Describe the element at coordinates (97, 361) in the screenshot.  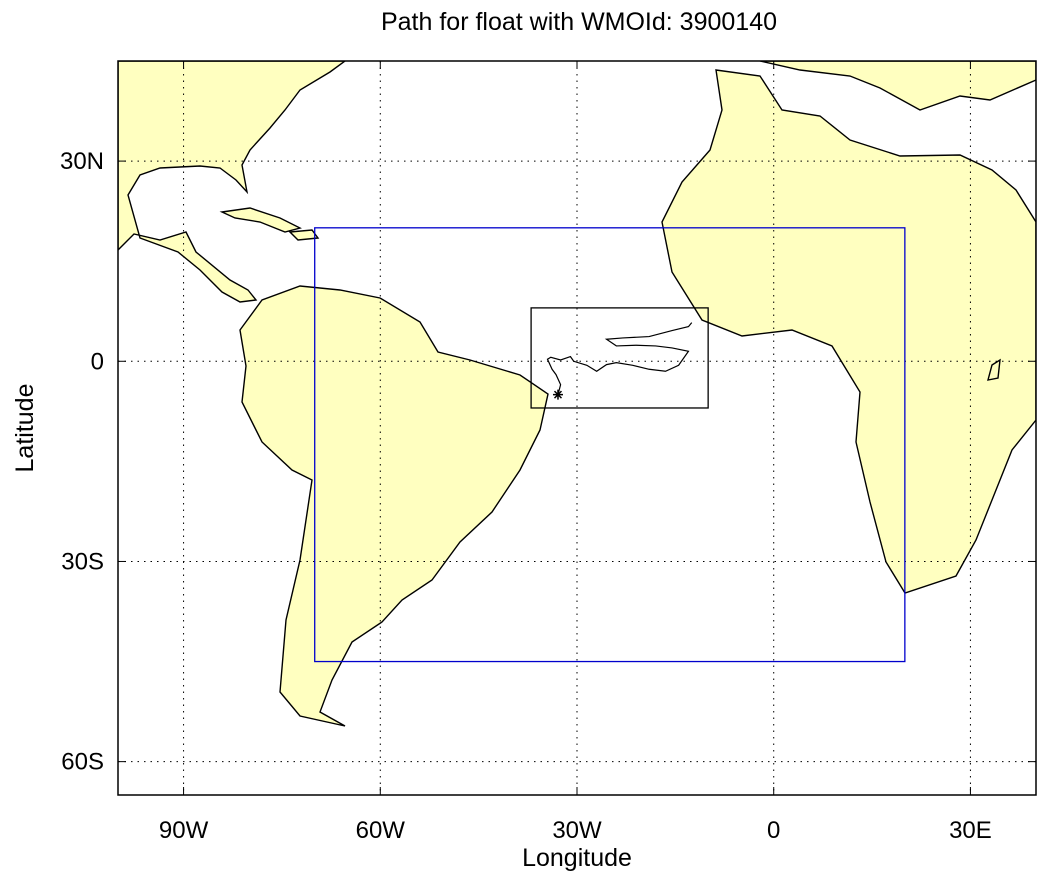
I see `y-tick-label: 0` at that location.